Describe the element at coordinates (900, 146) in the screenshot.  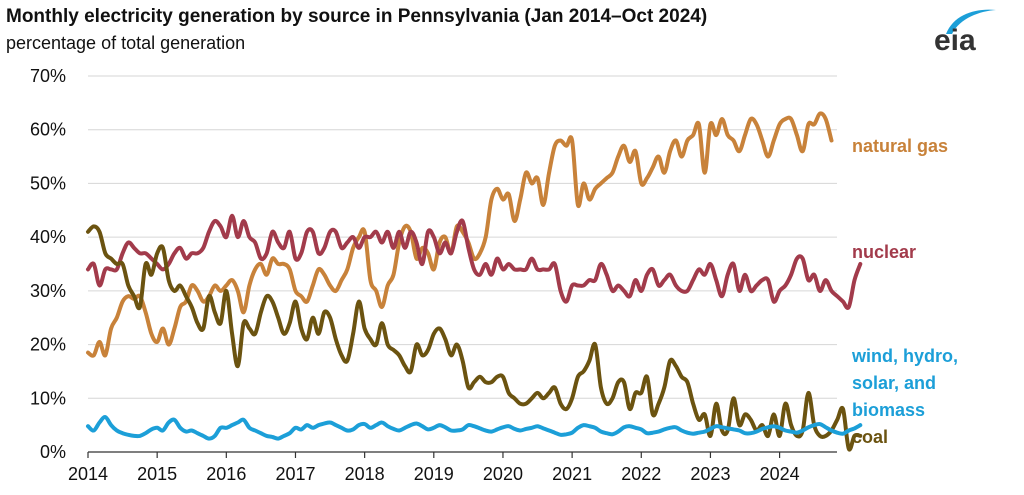
I see `series-label: natural gas` at that location.